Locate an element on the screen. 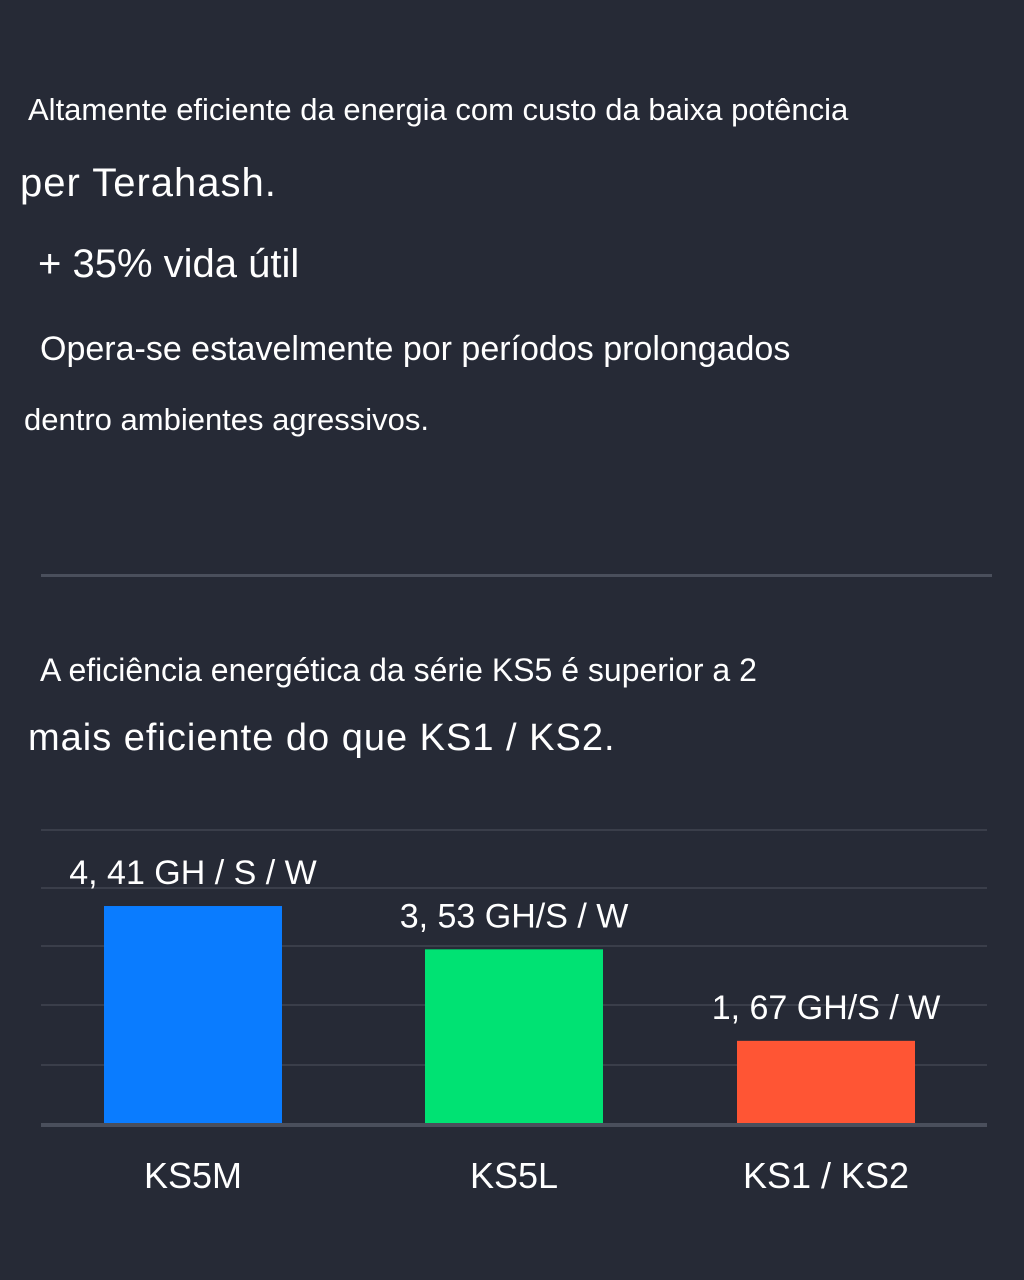  category-label-0: KS5M is located at coordinates (193, 1175).